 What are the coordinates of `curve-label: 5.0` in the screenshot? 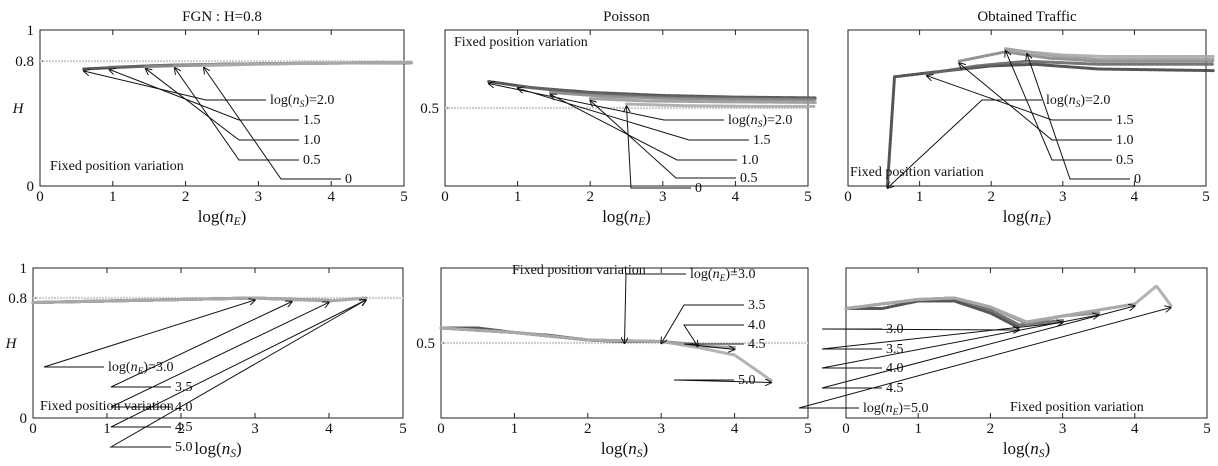 It's located at (184, 447).